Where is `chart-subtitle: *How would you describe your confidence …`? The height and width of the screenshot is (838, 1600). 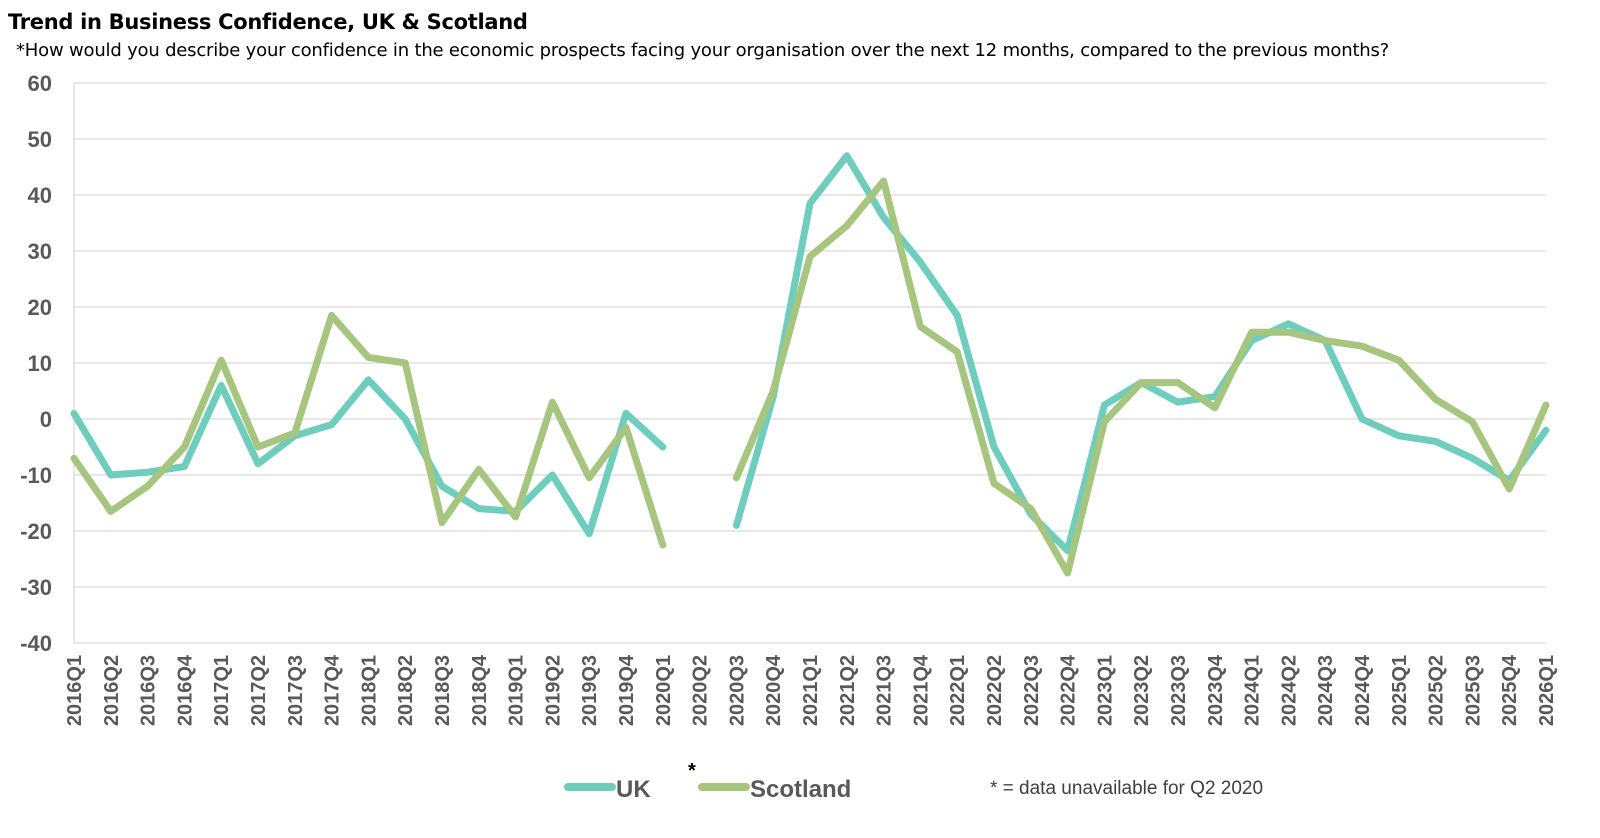
chart-subtitle: *How would you describe your confidence … is located at coordinates (703, 50).